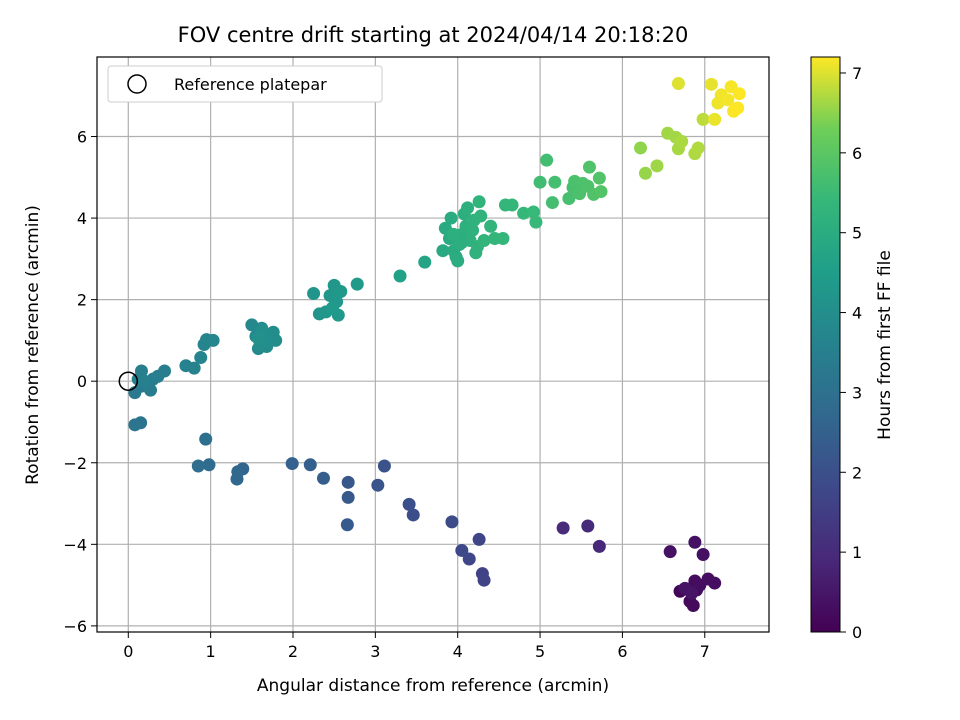  I want to click on y-tick-label: −6, so click(75, 626).